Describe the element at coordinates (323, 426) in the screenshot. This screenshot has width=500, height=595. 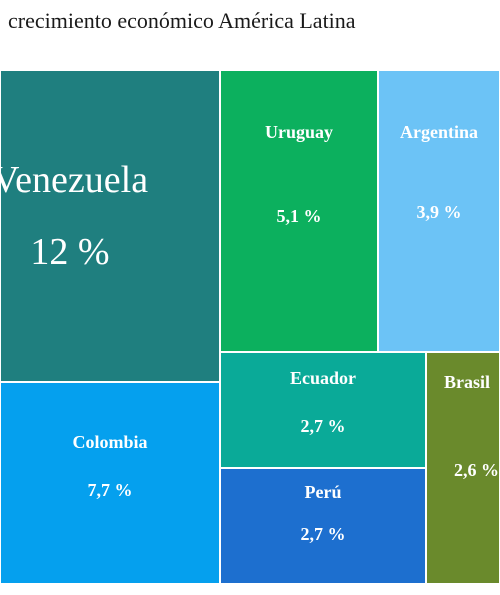
I see `tile-value-ecuador: 2,7 %` at that location.